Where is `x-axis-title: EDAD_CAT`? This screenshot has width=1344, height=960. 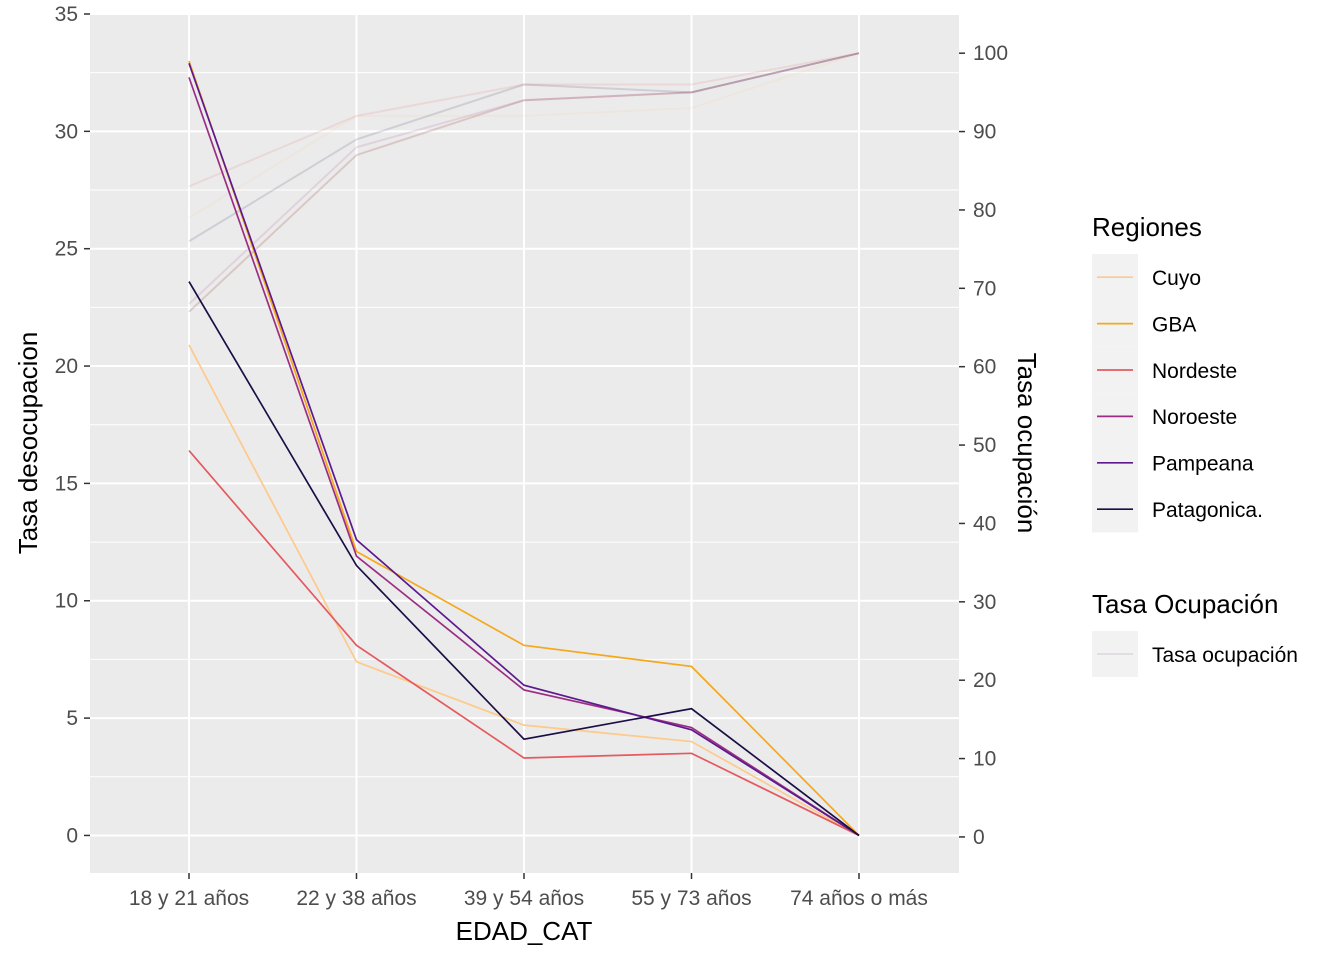 x-axis-title: EDAD_CAT is located at coordinates (524, 931).